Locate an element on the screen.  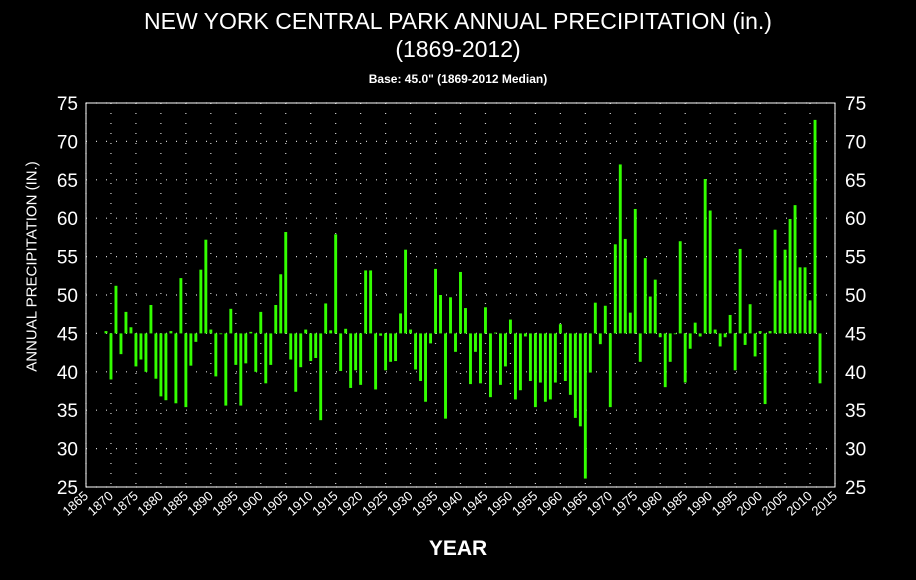
bar-2010 is located at coordinates (810, 317).